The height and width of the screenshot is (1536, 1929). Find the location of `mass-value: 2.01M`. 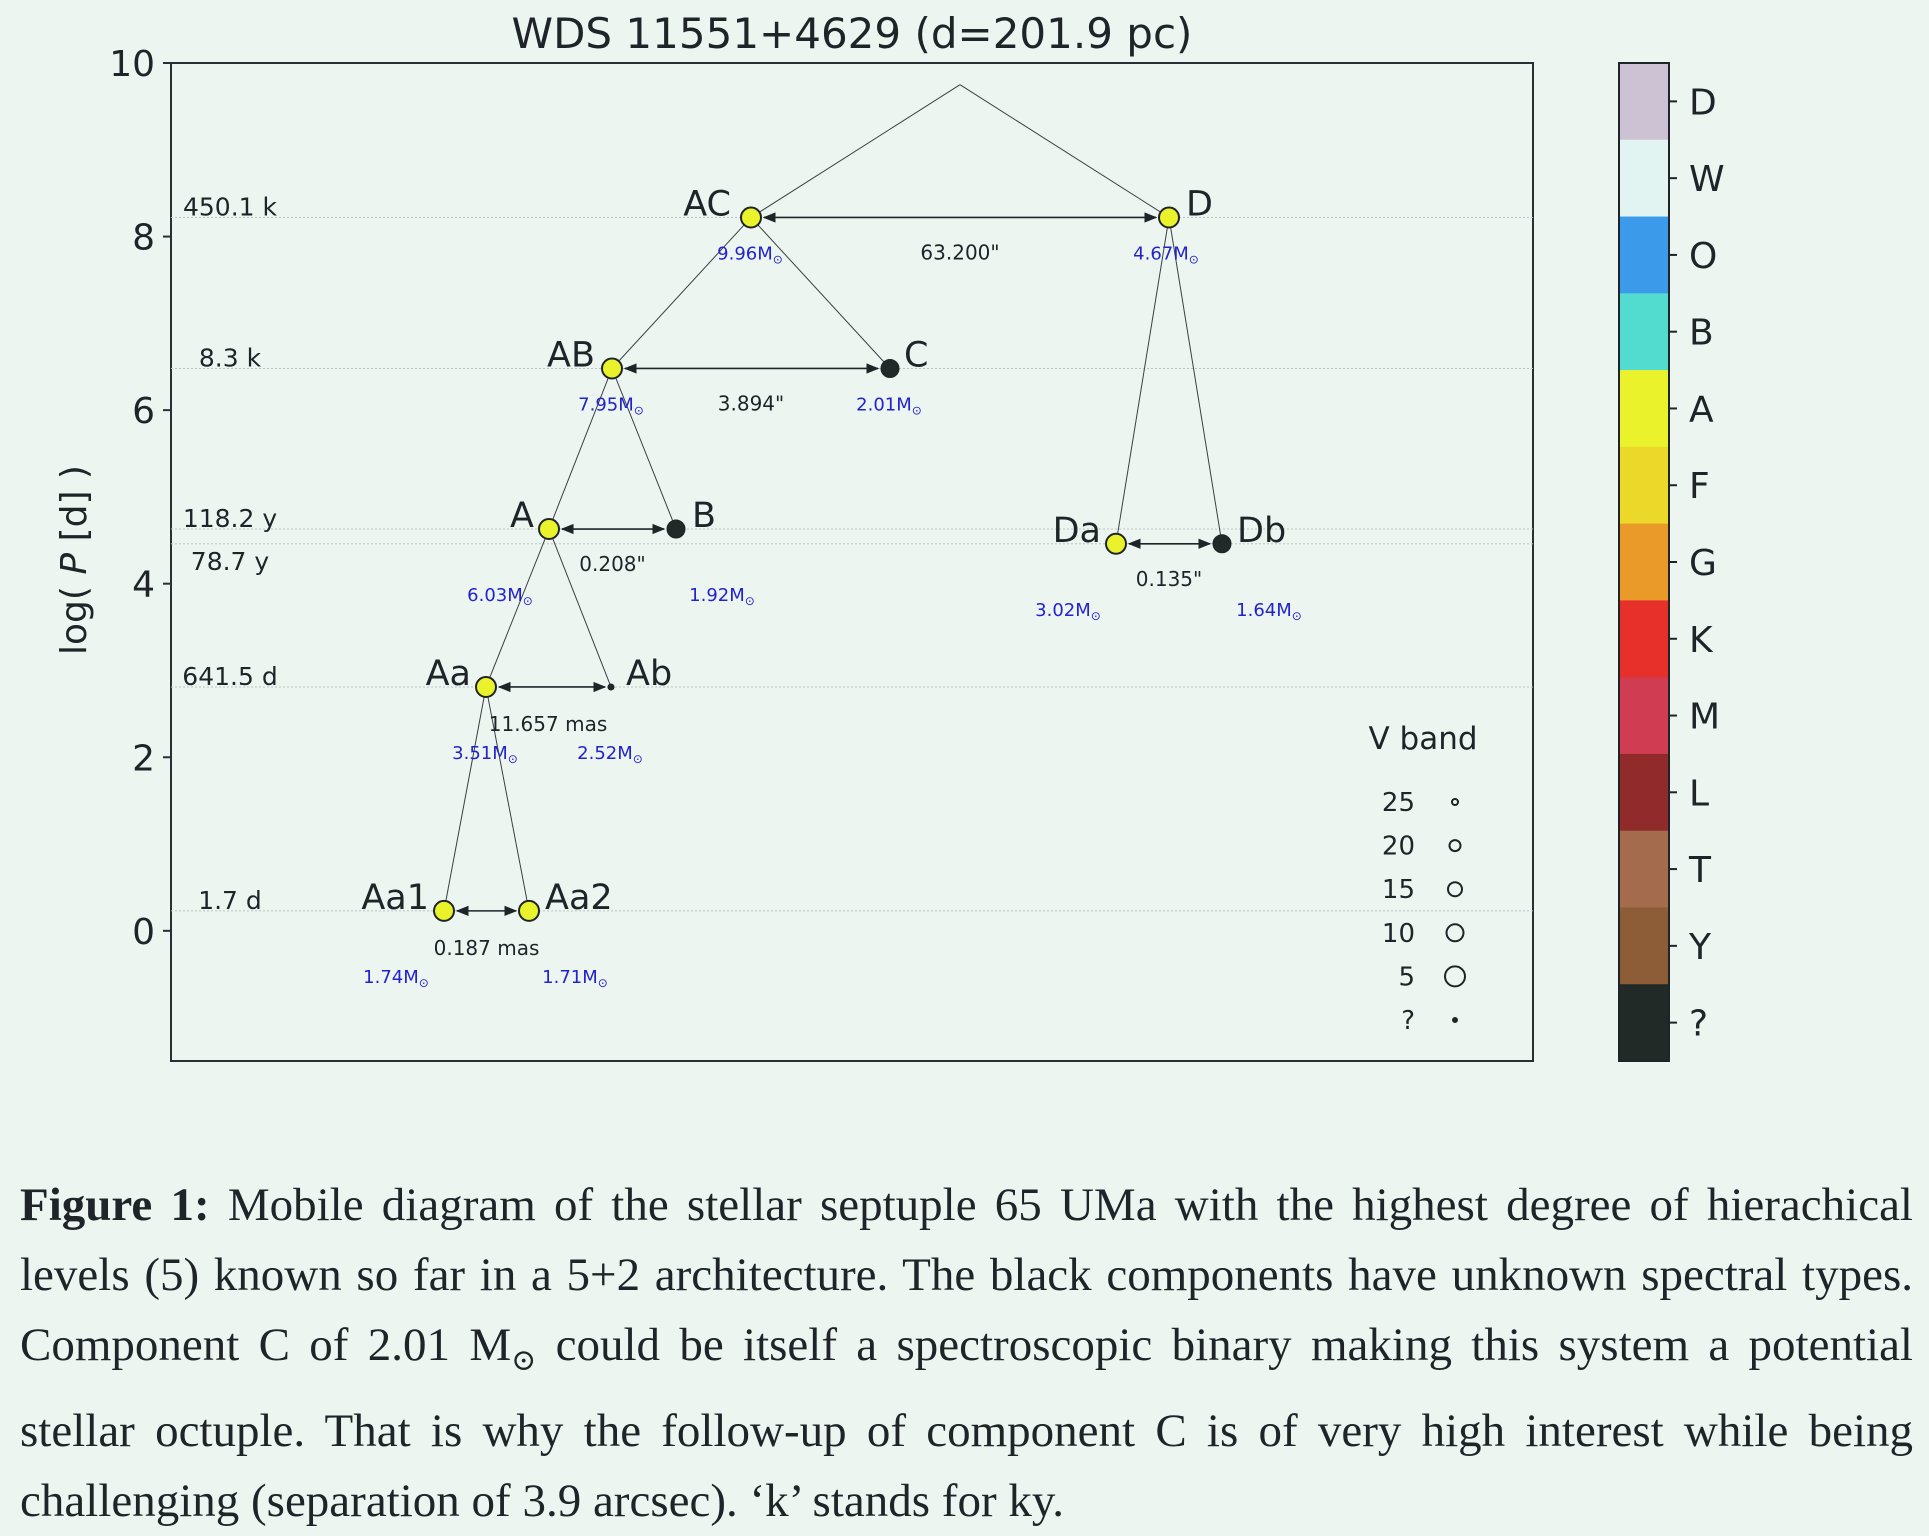

mass-value: 2.01M is located at coordinates (884, 404).